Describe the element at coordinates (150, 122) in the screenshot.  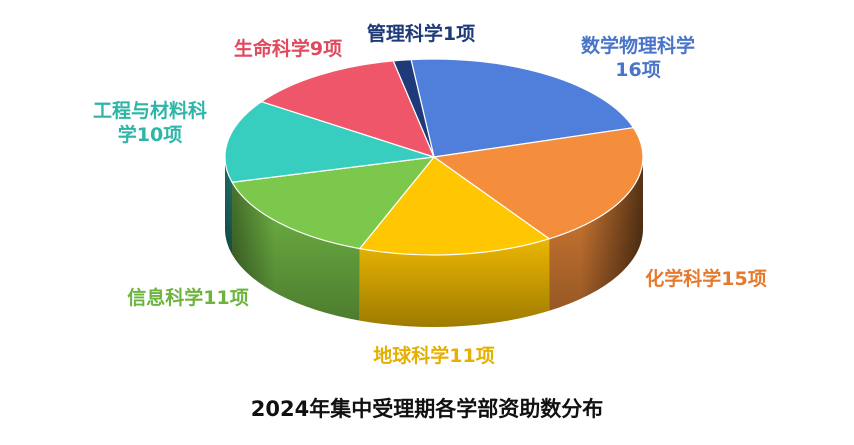
I see `slice-label-工程与材料科学: 工程与材料科学10项` at that location.